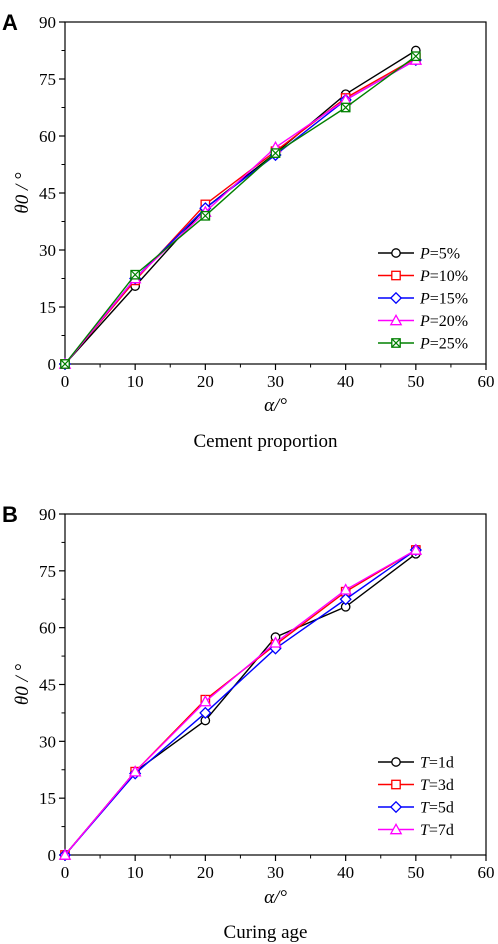 The width and height of the screenshot is (498, 944). What do you see at coordinates (345, 872) in the screenshot?
I see `chart-b-x-tick-label: 40` at bounding box center [345, 872].